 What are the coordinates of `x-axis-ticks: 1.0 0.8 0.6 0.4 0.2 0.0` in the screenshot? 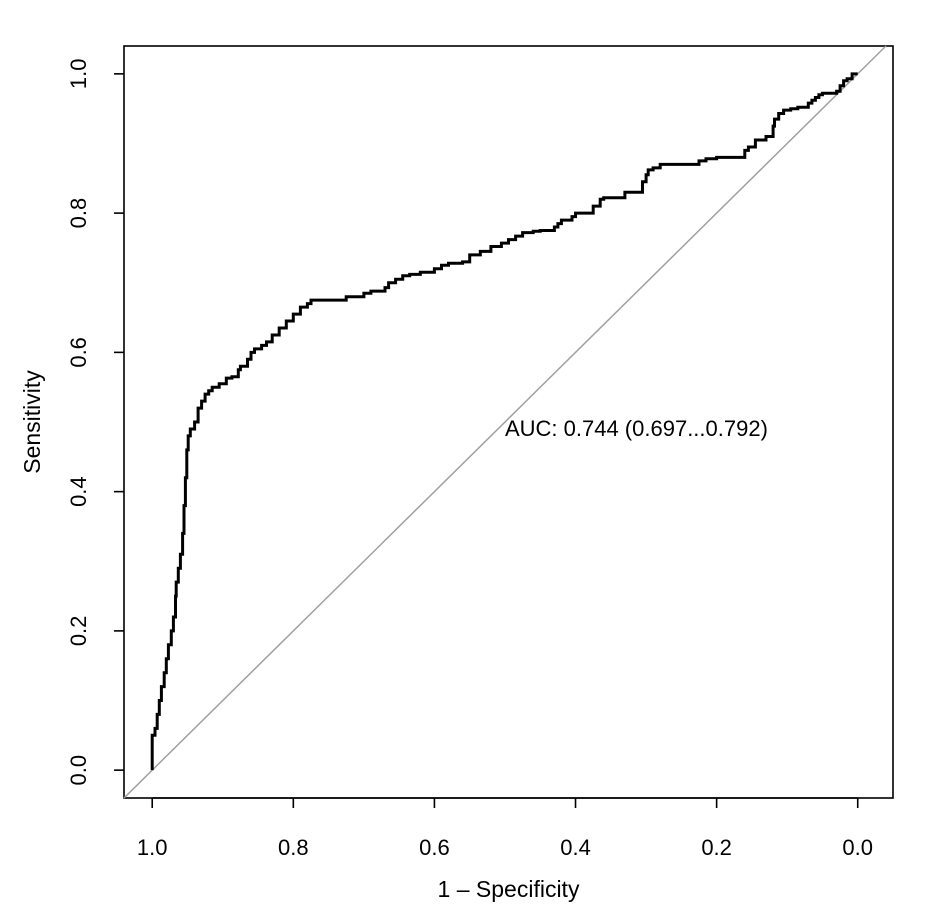 It's located at (505, 828).